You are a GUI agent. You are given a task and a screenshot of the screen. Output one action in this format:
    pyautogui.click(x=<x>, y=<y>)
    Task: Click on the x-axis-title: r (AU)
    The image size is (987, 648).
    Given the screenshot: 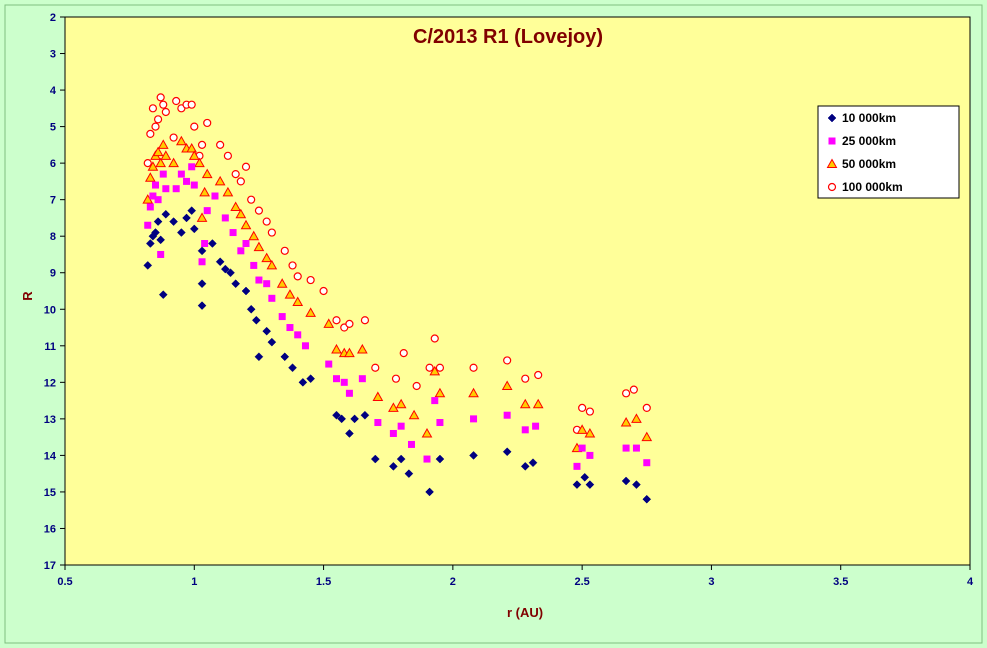 What is the action you would take?
    pyautogui.click(x=525, y=612)
    